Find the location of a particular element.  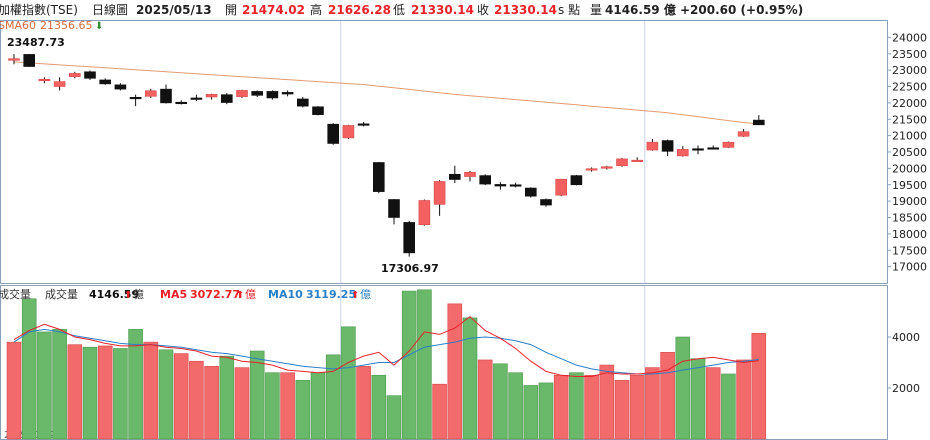

change-value: +200.60 (+0.95%) is located at coordinates (742, 10).